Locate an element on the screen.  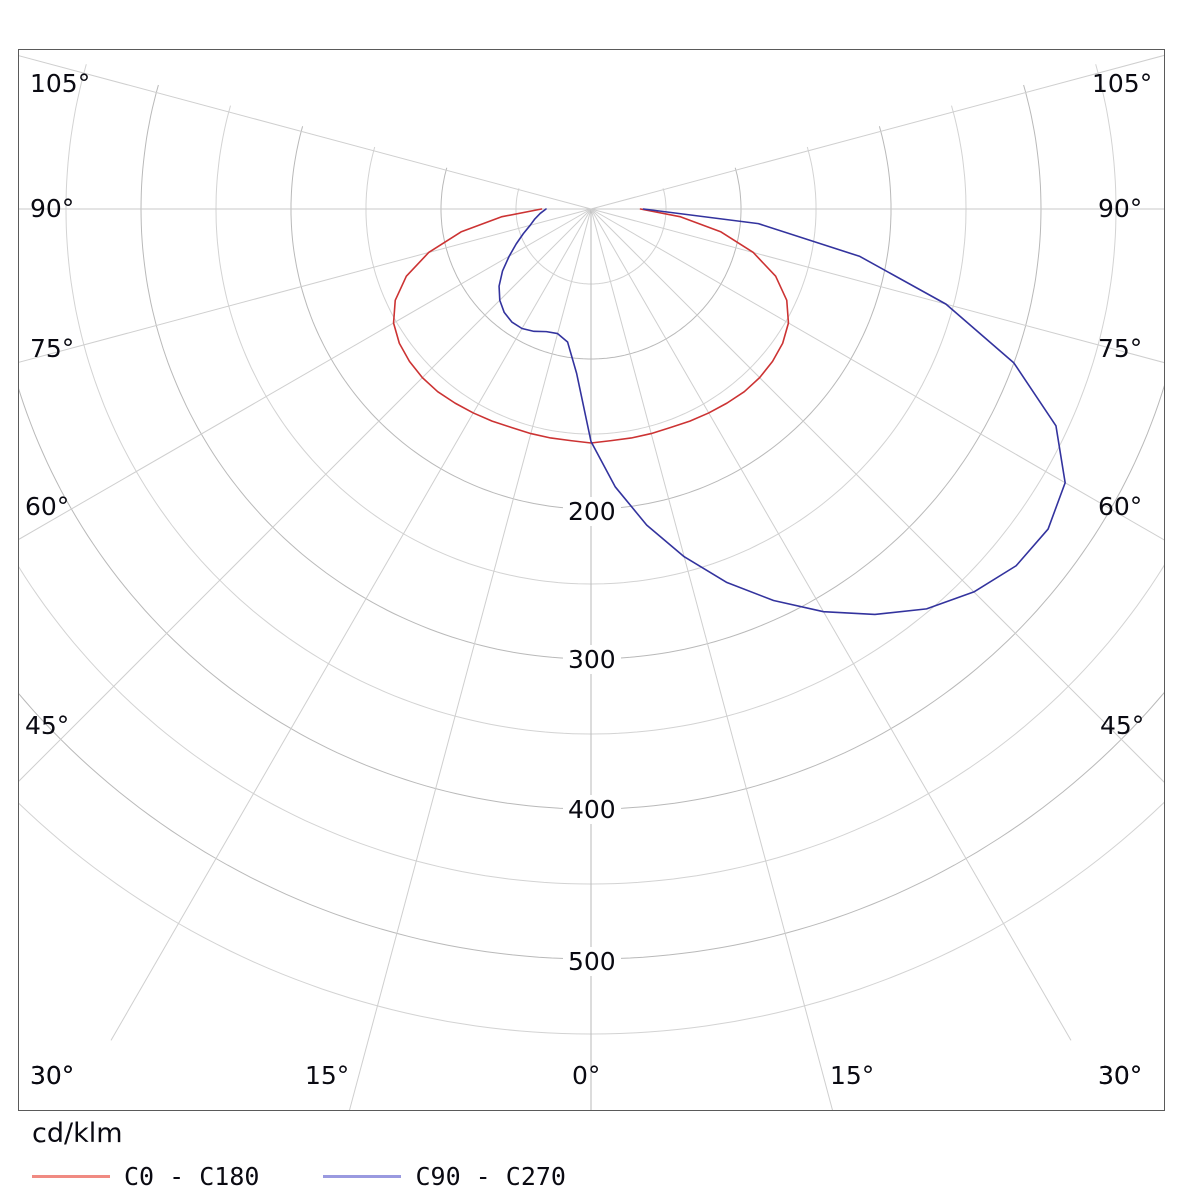
angle-label-left-90: 90° is located at coordinates (52, 208).